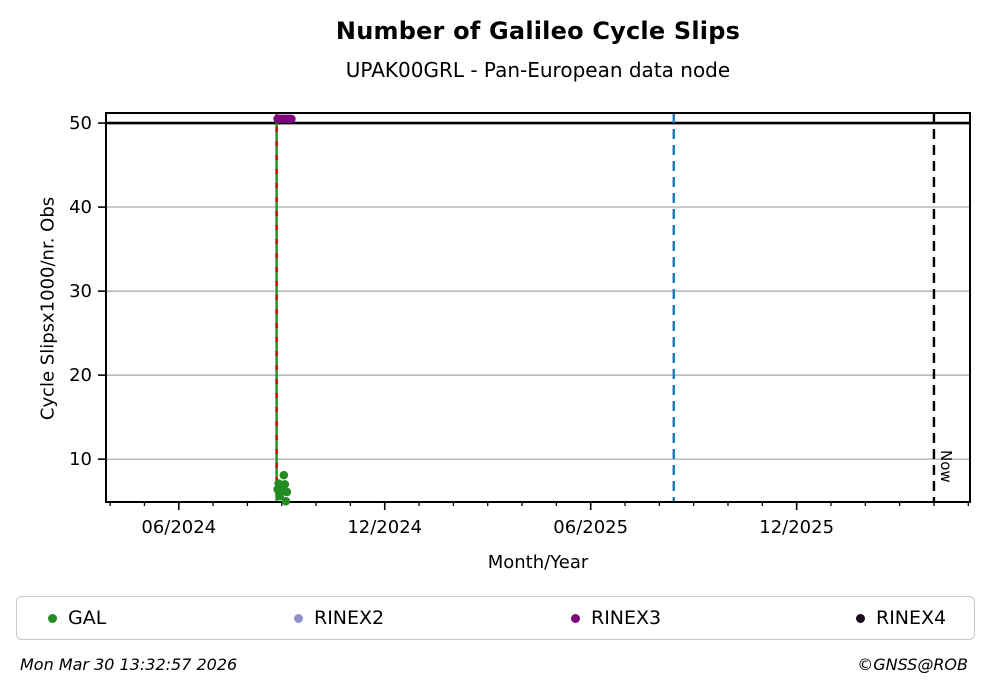 This screenshot has width=993, height=699. Describe the element at coordinates (80, 291) in the screenshot. I see `y-tick-label: 30` at that location.